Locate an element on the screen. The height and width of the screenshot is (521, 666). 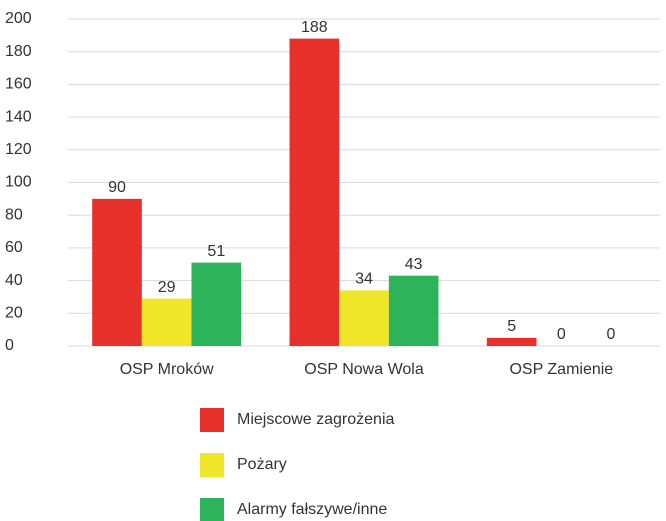
y-tick-label: 0 is located at coordinates (9, 345).